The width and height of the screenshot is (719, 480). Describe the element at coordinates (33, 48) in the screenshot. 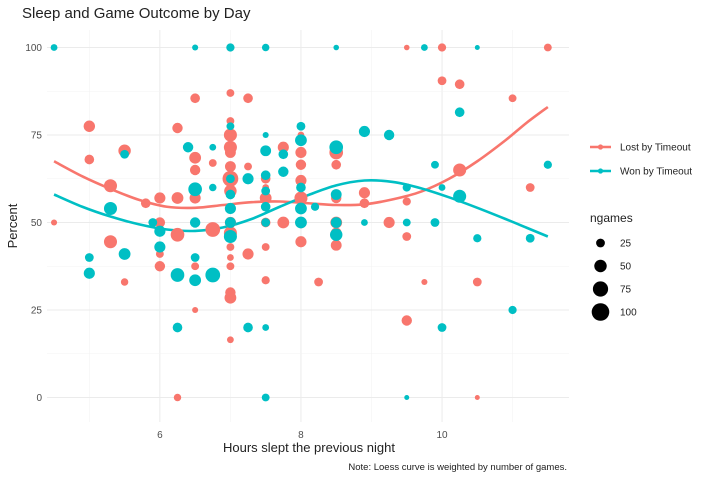

I see `y-tick-label: 100` at that location.